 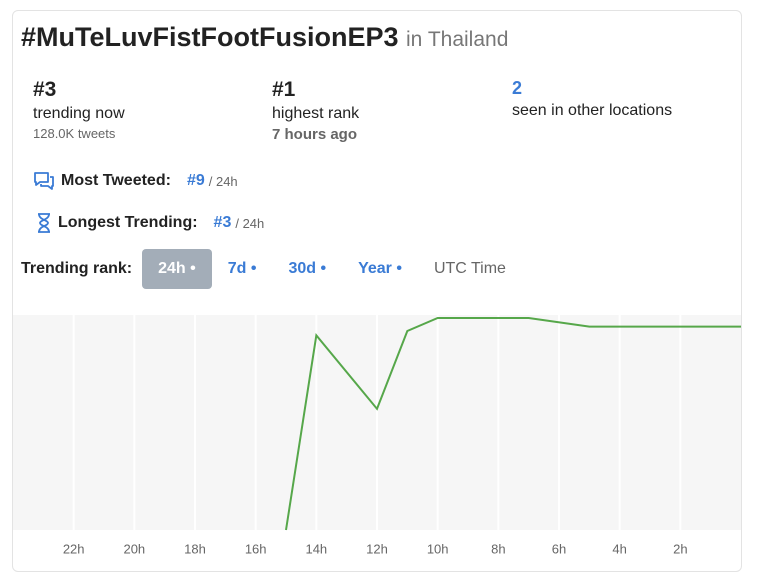 I want to click on x-tick-label: 16h, so click(x=256, y=548).